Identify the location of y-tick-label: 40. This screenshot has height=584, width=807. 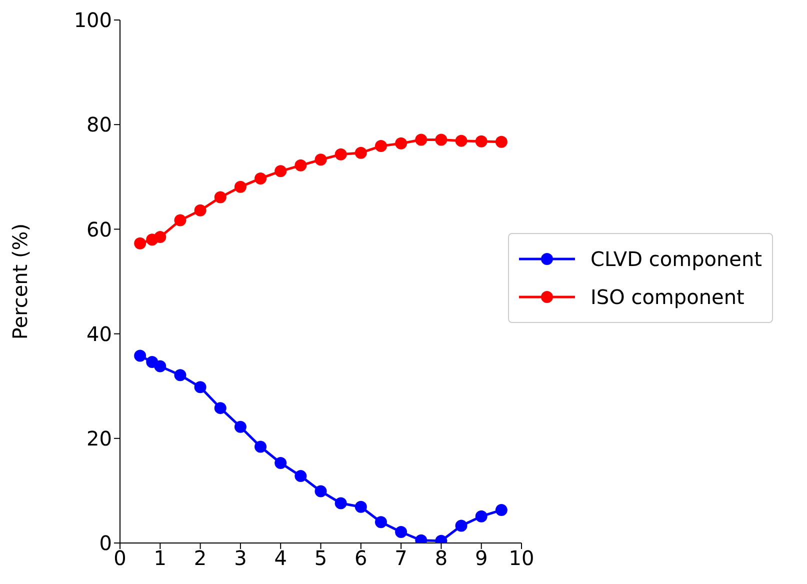
(99, 334).